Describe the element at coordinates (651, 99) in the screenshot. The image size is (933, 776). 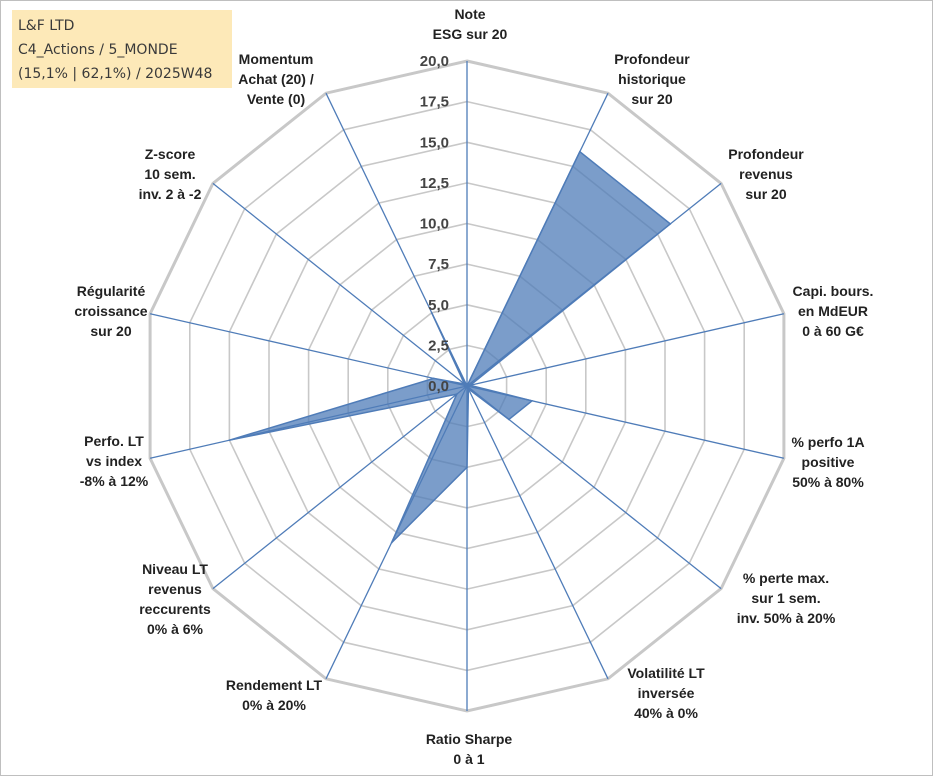
I see `axis-label-1-line-2: sur 20` at that location.